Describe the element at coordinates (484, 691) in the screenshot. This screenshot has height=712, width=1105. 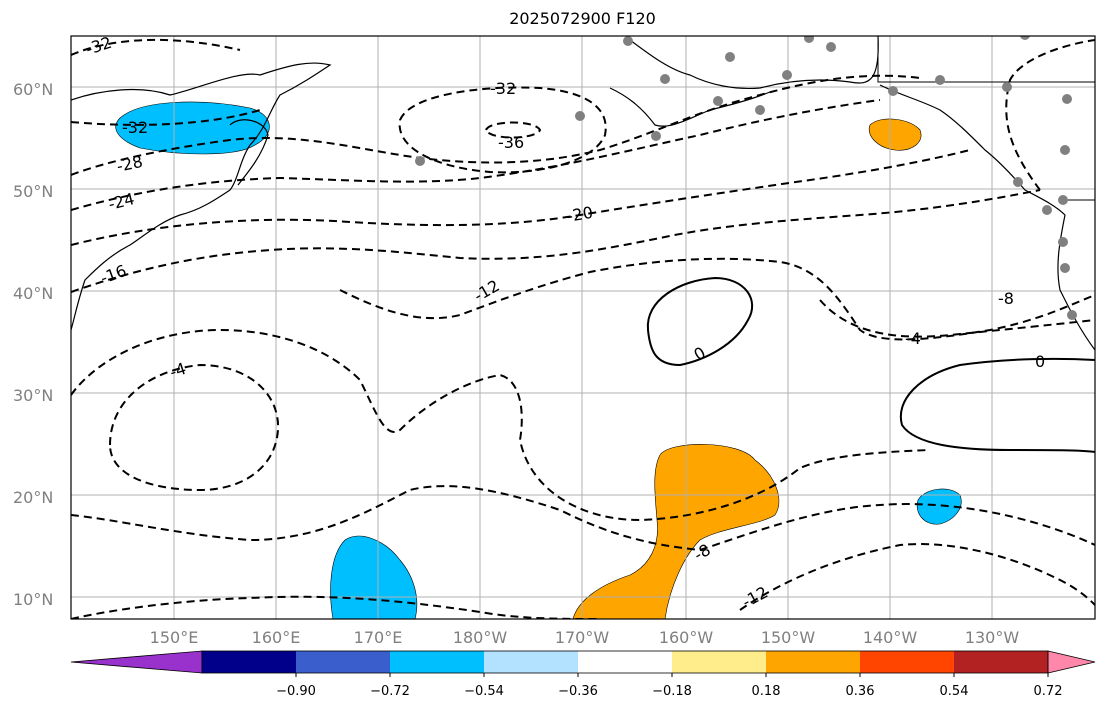
I see `colorbar-tick-label: −0.54` at that location.